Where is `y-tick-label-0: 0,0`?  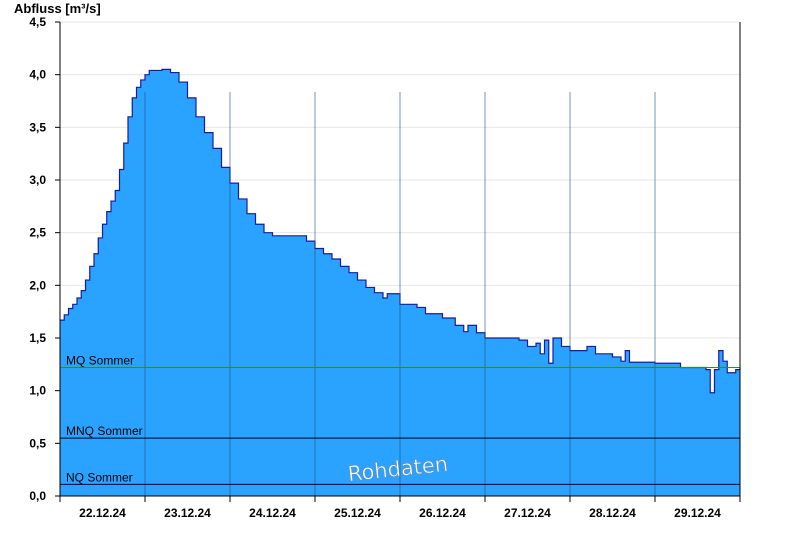
y-tick-label-0: 0,0 is located at coordinates (37, 496).